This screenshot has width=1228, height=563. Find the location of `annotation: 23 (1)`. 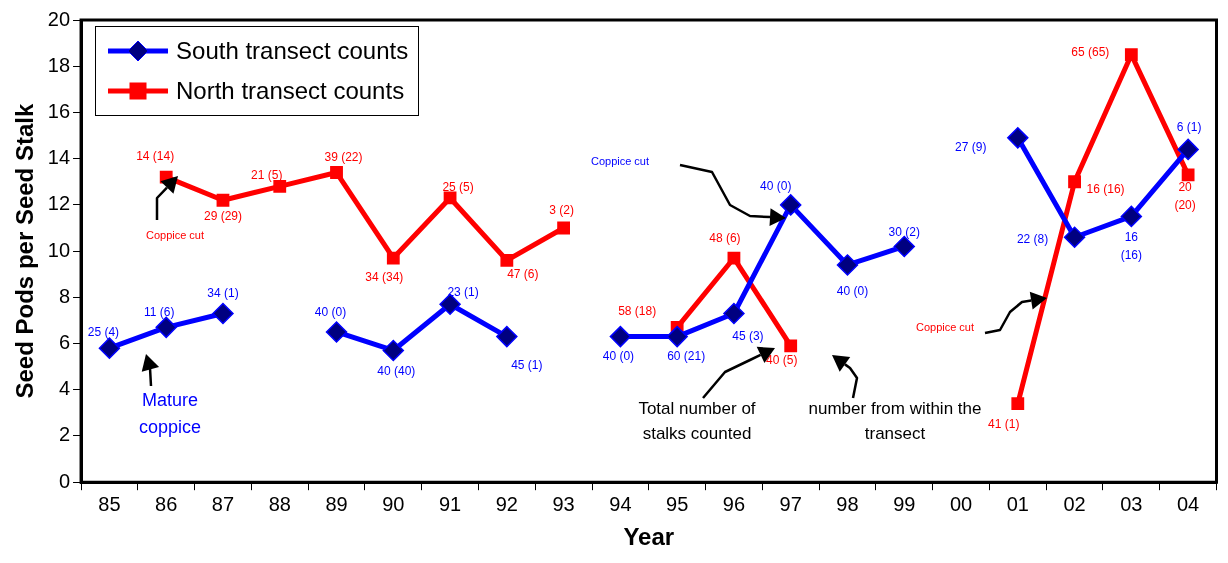

annotation: 23 (1) is located at coordinates (463, 291).